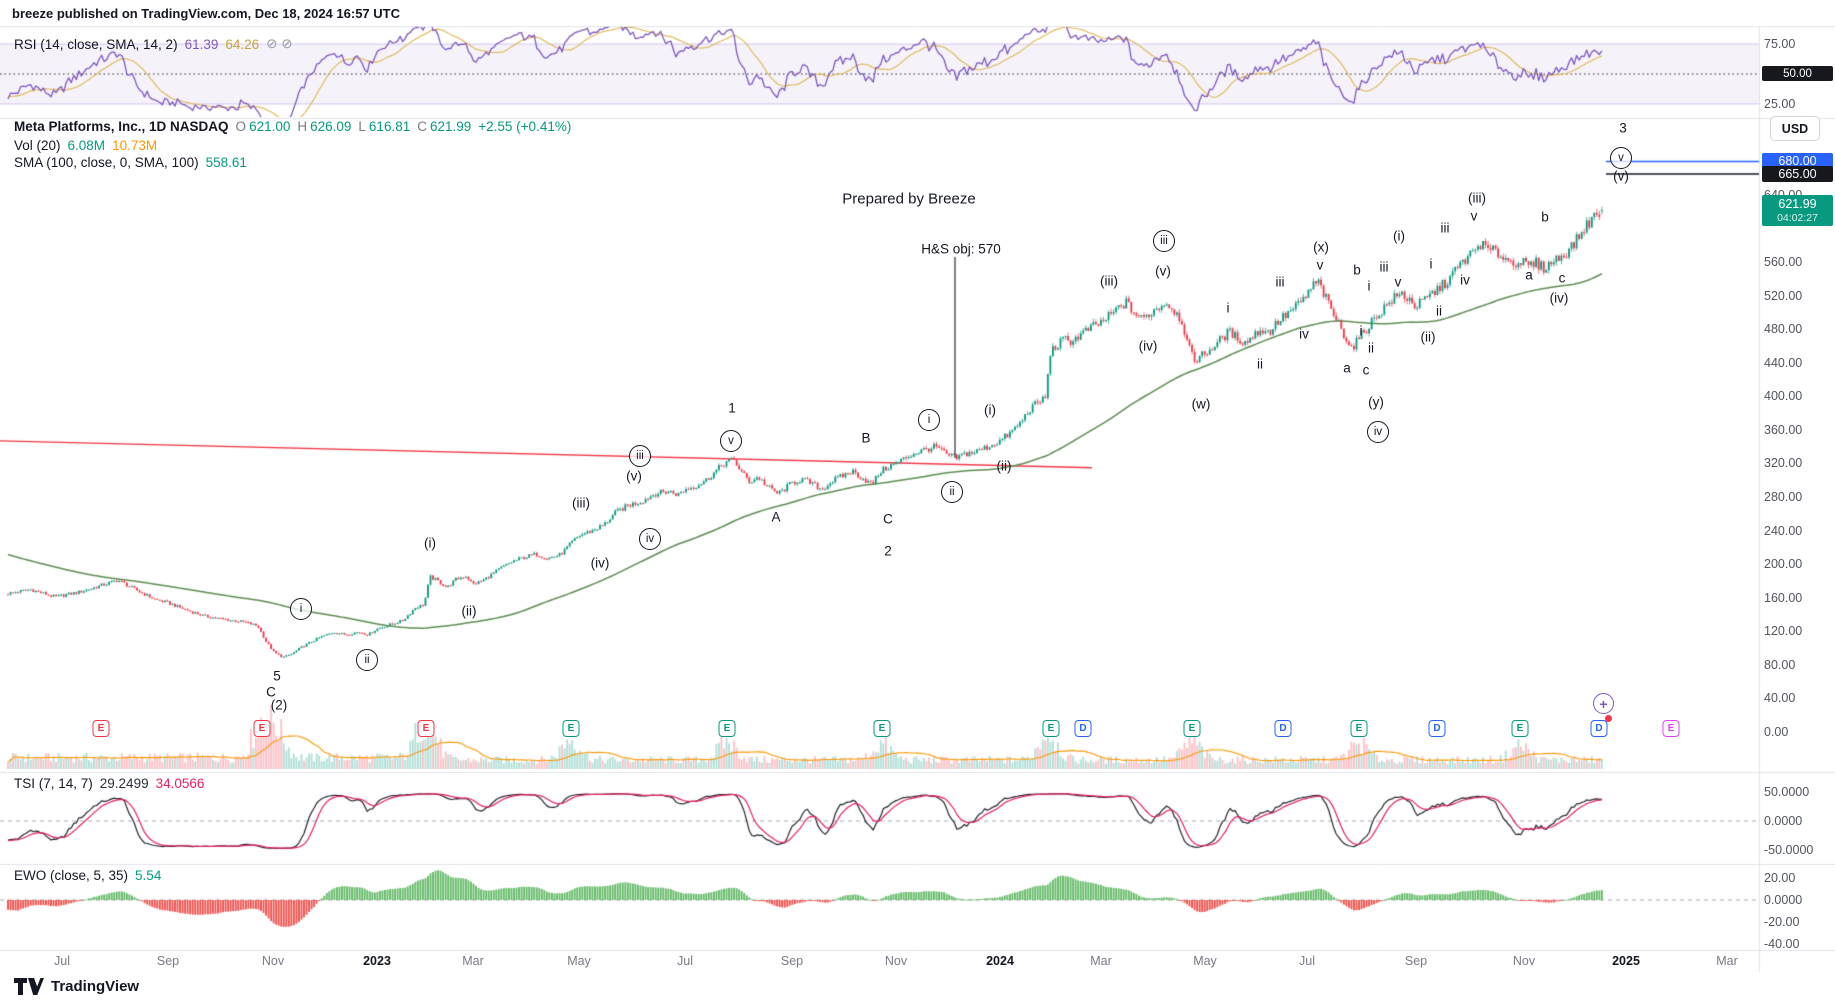  I want to click on sma-legend: SMA (100, close, 0, SMA, 100) 558.61, so click(130, 162).